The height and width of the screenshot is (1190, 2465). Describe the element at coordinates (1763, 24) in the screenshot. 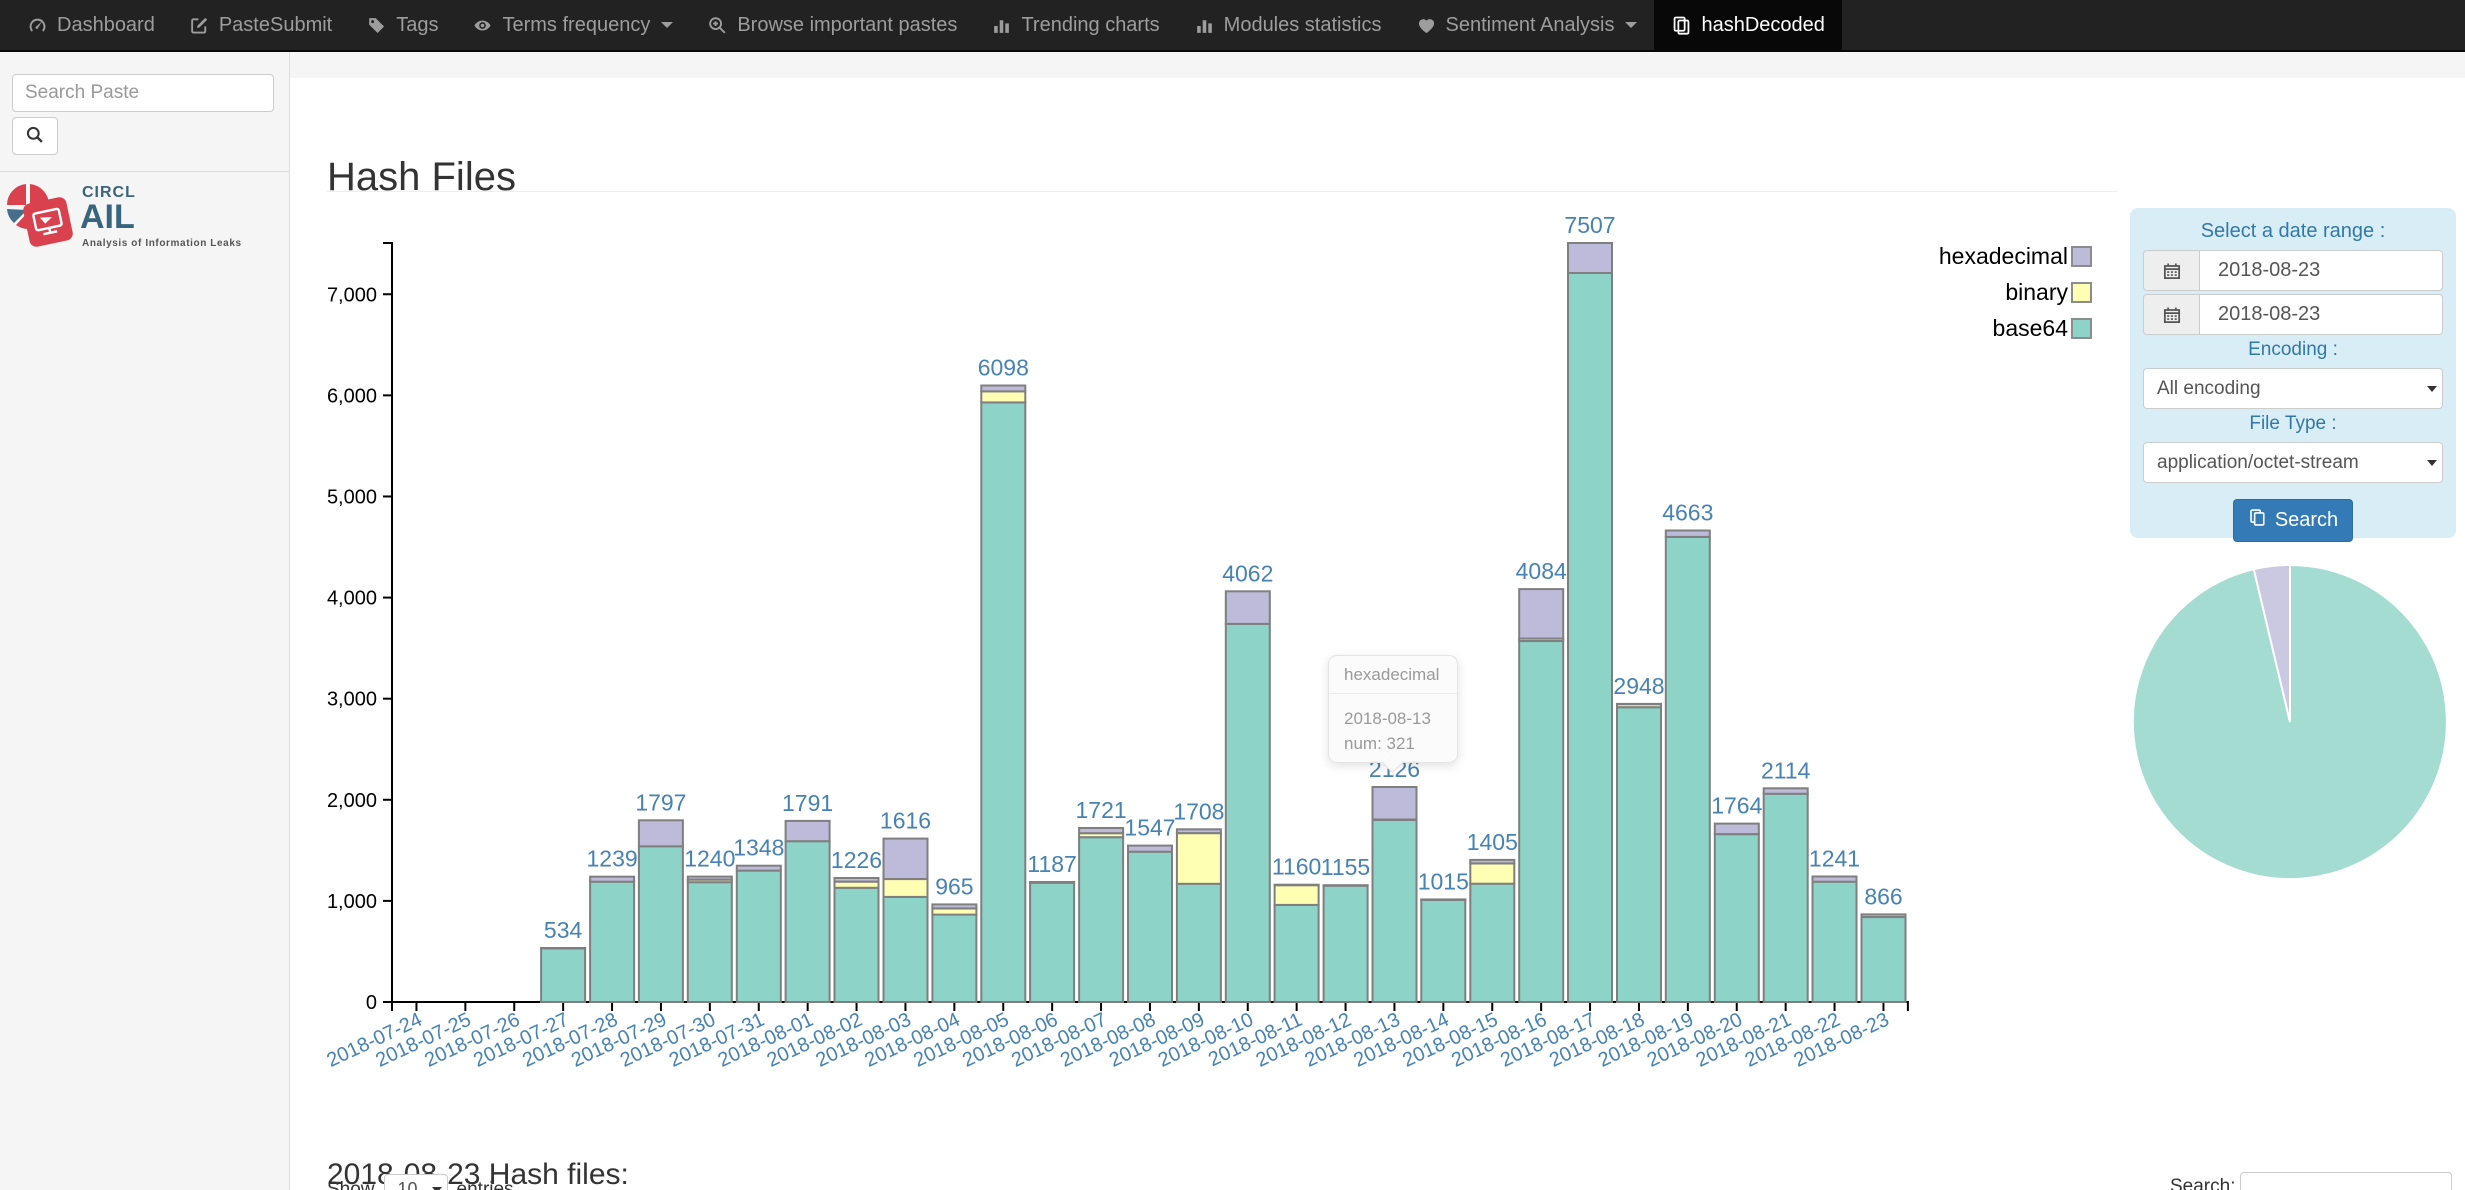

I see `nav-item-label: hashDecoded` at that location.